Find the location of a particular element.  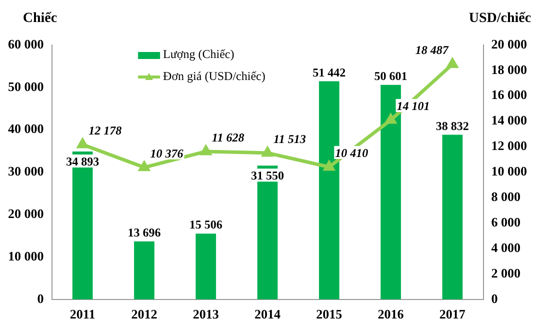

legend-label: Đơn giá (USD/chiếc) is located at coordinates (214, 76).